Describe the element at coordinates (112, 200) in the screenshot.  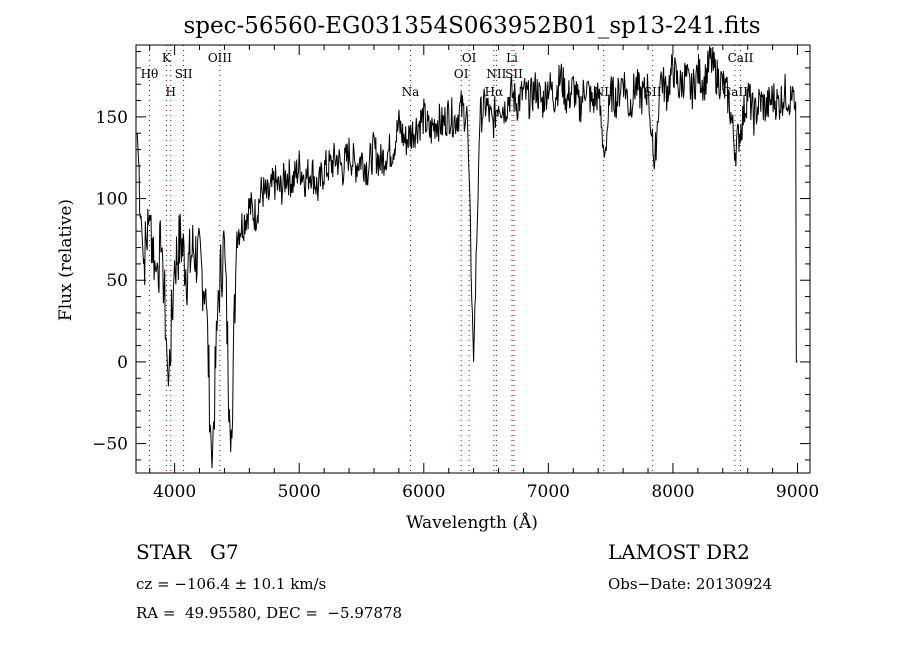
I see `y-tick-label: 100` at that location.